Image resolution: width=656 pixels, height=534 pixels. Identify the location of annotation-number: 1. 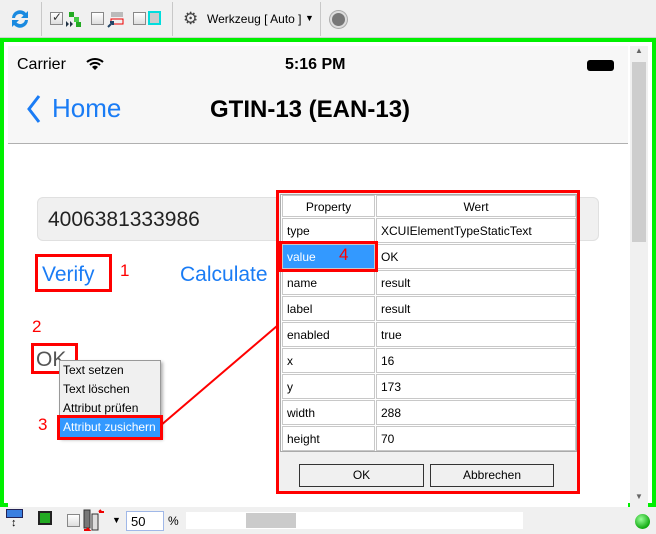
(125, 270).